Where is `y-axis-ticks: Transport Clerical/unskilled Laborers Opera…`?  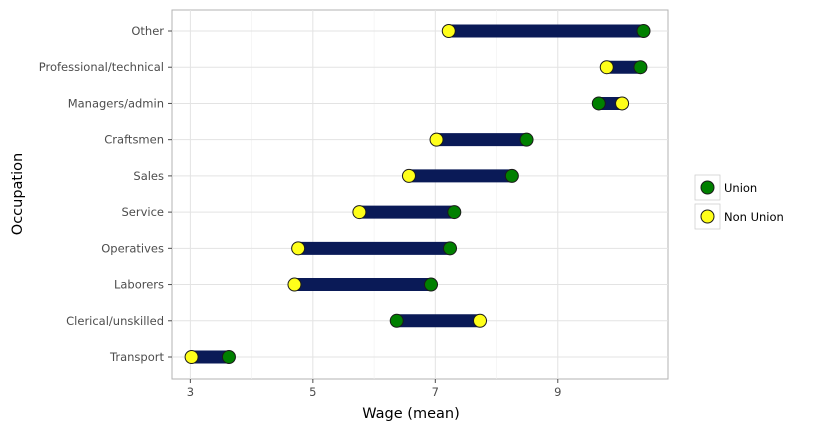 y-axis-ticks: Transport Clerical/unskilled Laborers Opera… is located at coordinates (105, 194).